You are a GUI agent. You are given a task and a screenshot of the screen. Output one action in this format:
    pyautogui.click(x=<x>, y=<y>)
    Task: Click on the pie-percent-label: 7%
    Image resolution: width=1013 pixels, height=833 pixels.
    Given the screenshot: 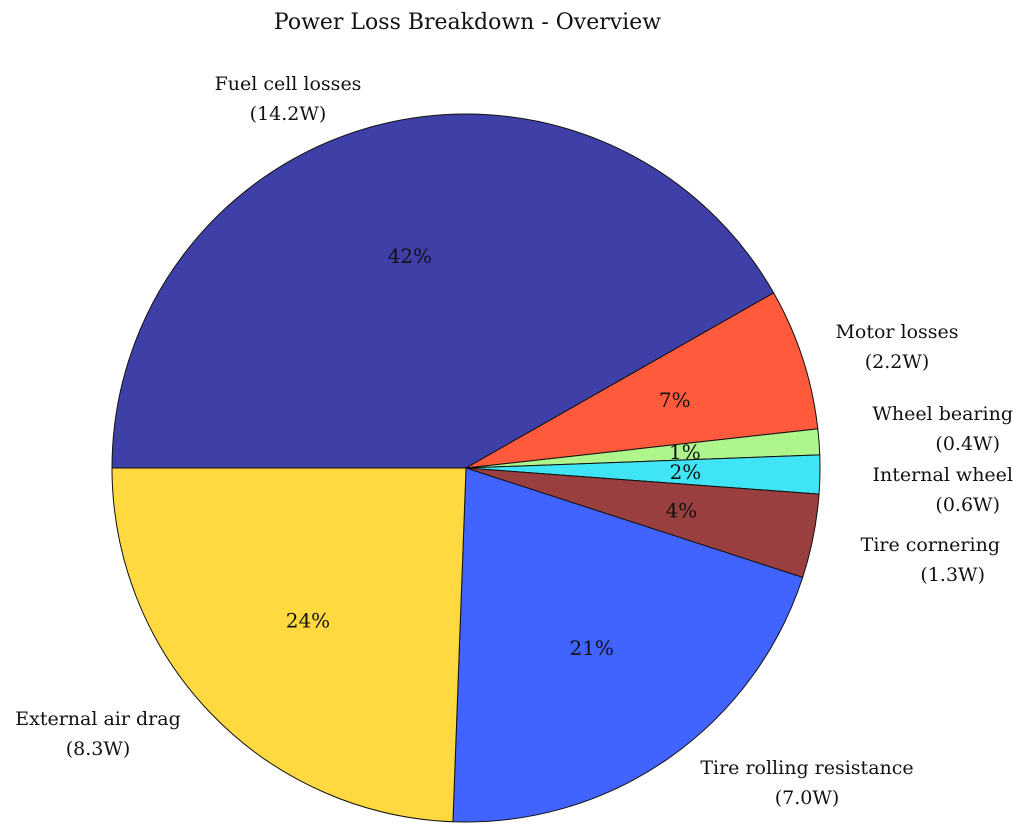 What is the action you would take?
    pyautogui.click(x=675, y=400)
    